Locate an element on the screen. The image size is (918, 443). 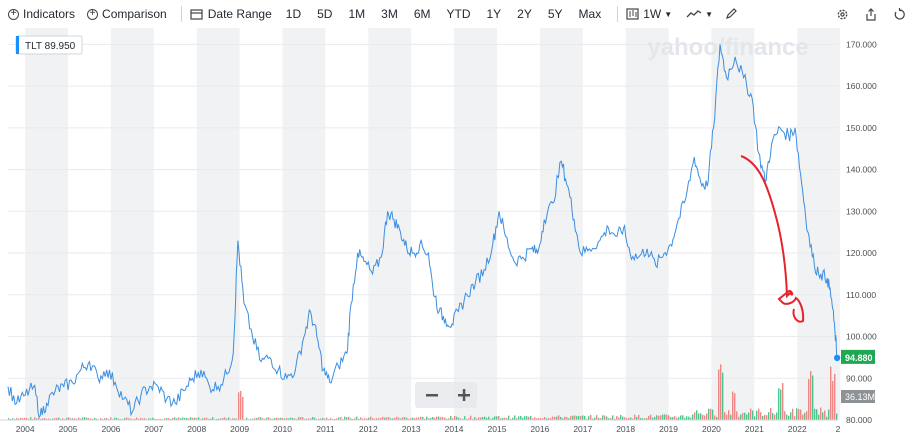
calendar-icon is located at coordinates (196, 14).